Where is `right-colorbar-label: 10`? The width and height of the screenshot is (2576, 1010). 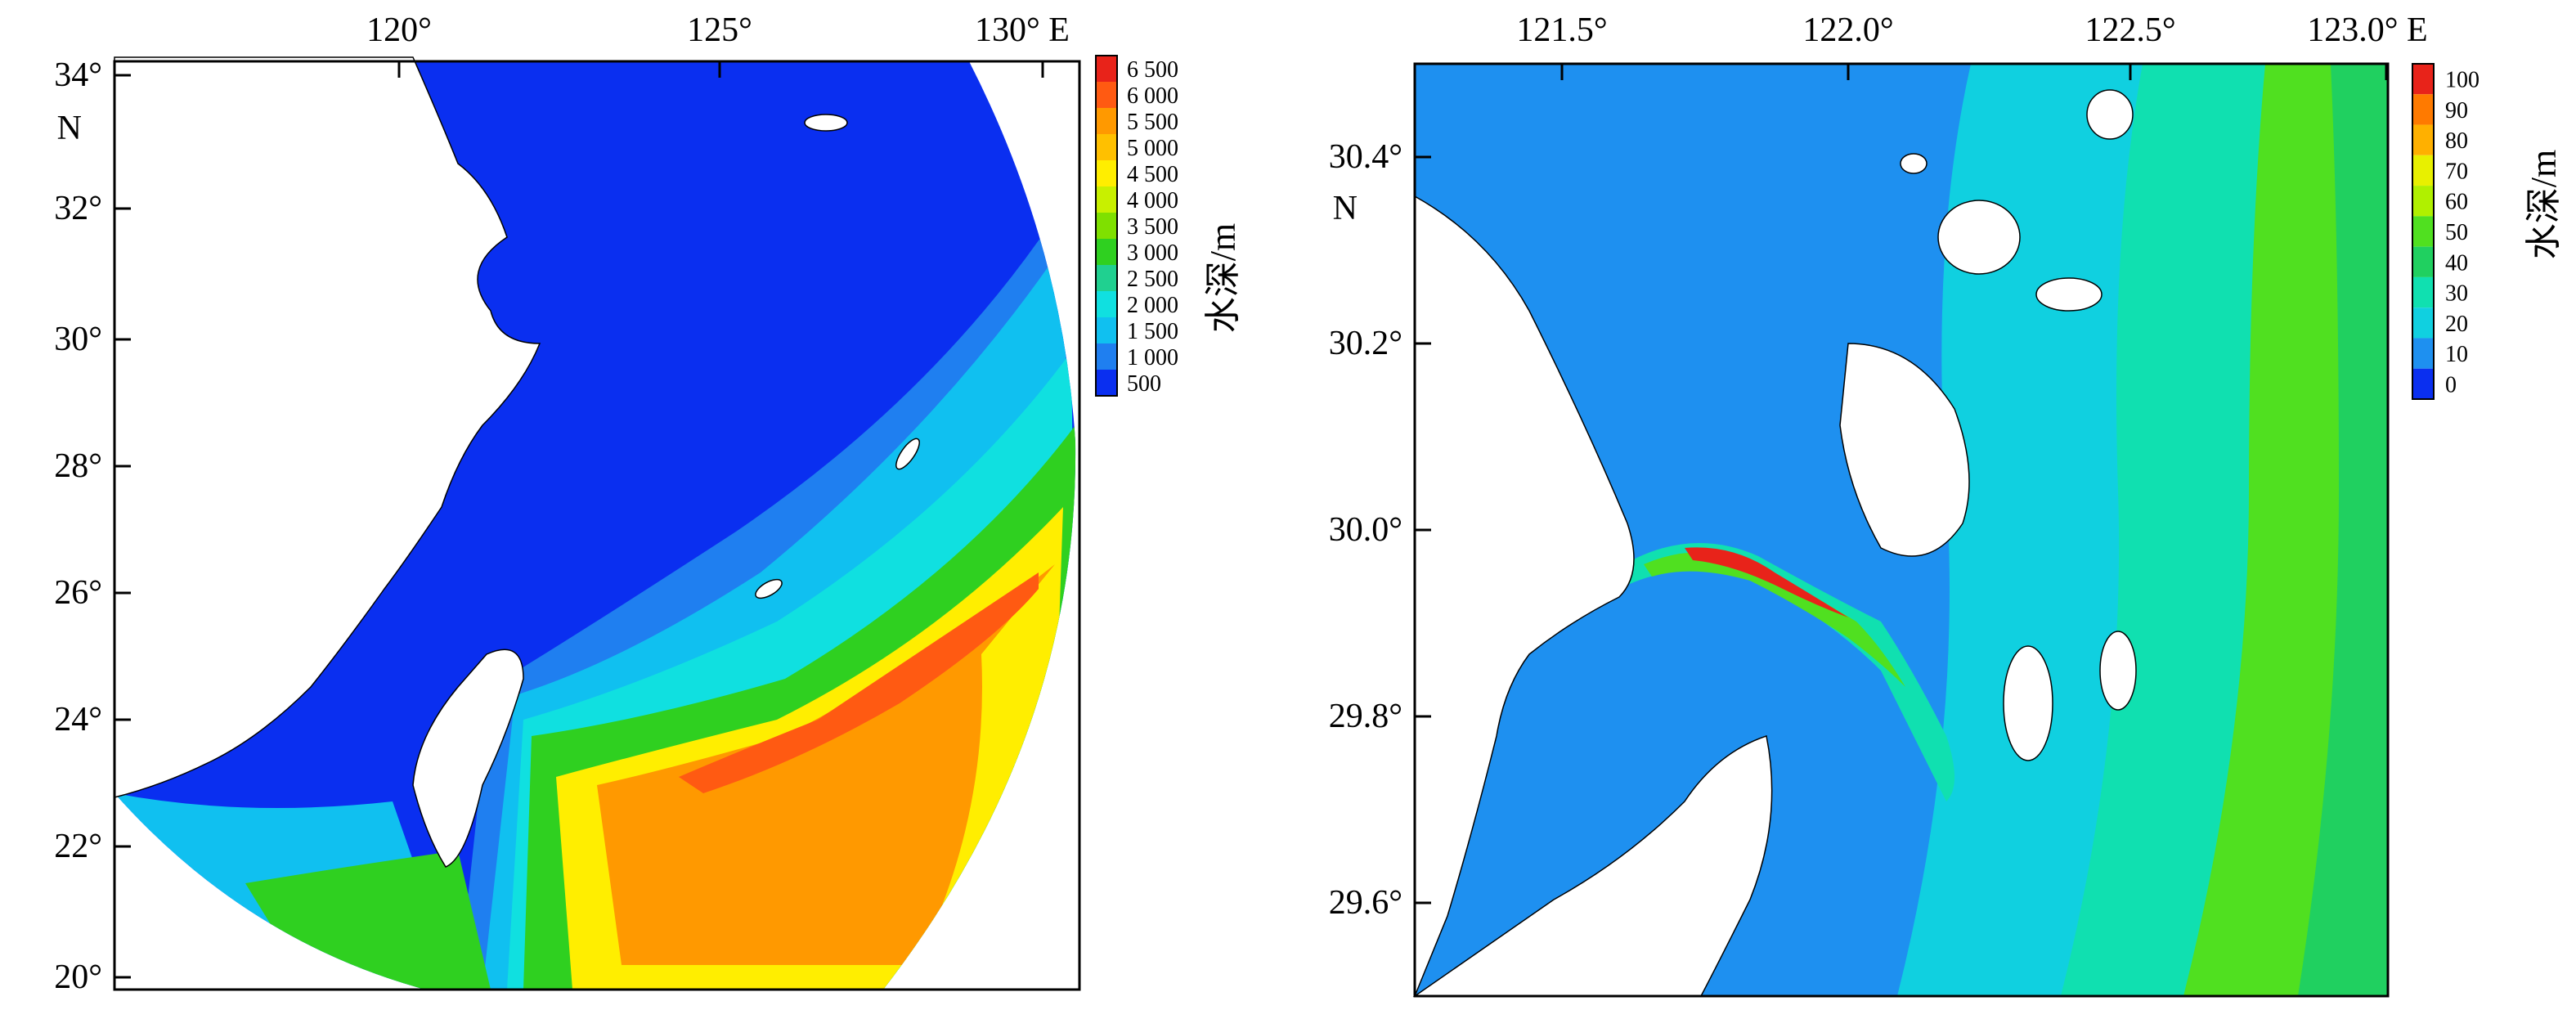
right-colorbar-label: 10 is located at coordinates (2456, 354).